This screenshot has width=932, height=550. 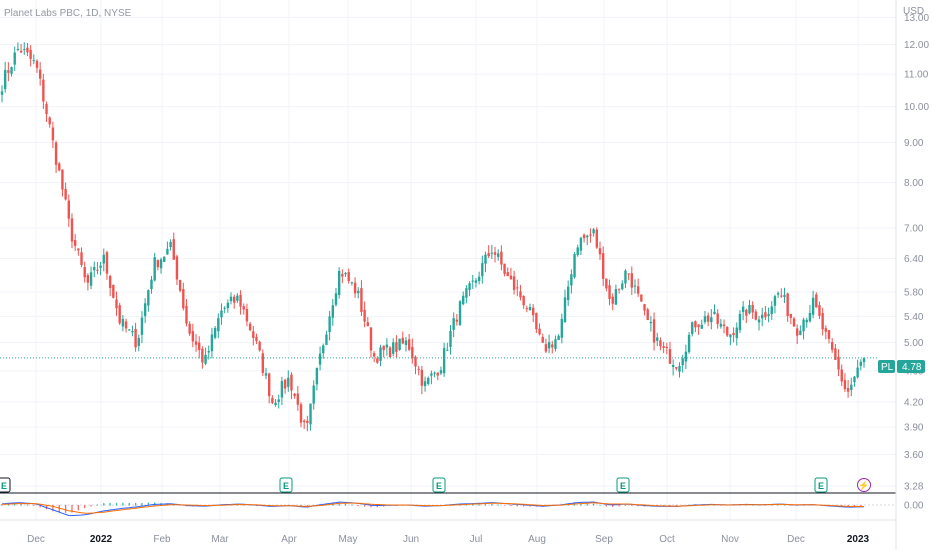 What do you see at coordinates (914, 428) in the screenshot?
I see `price-tick-label: 3.90` at bounding box center [914, 428].